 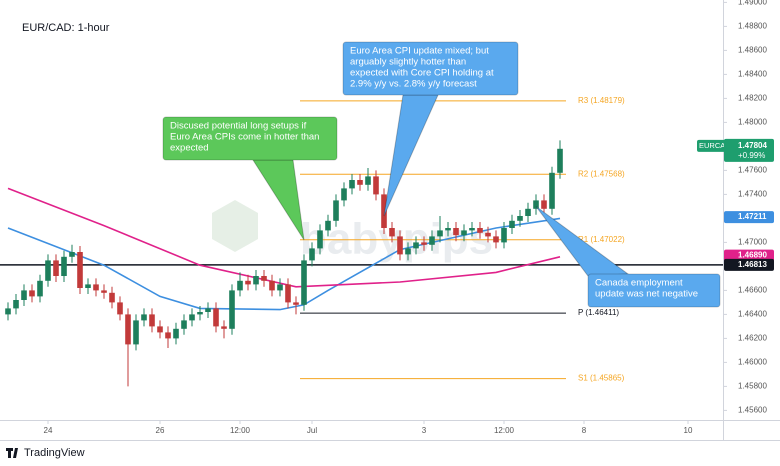 What do you see at coordinates (752, 170) in the screenshot?
I see `y-tick-label: 1.47600` at bounding box center [752, 170].